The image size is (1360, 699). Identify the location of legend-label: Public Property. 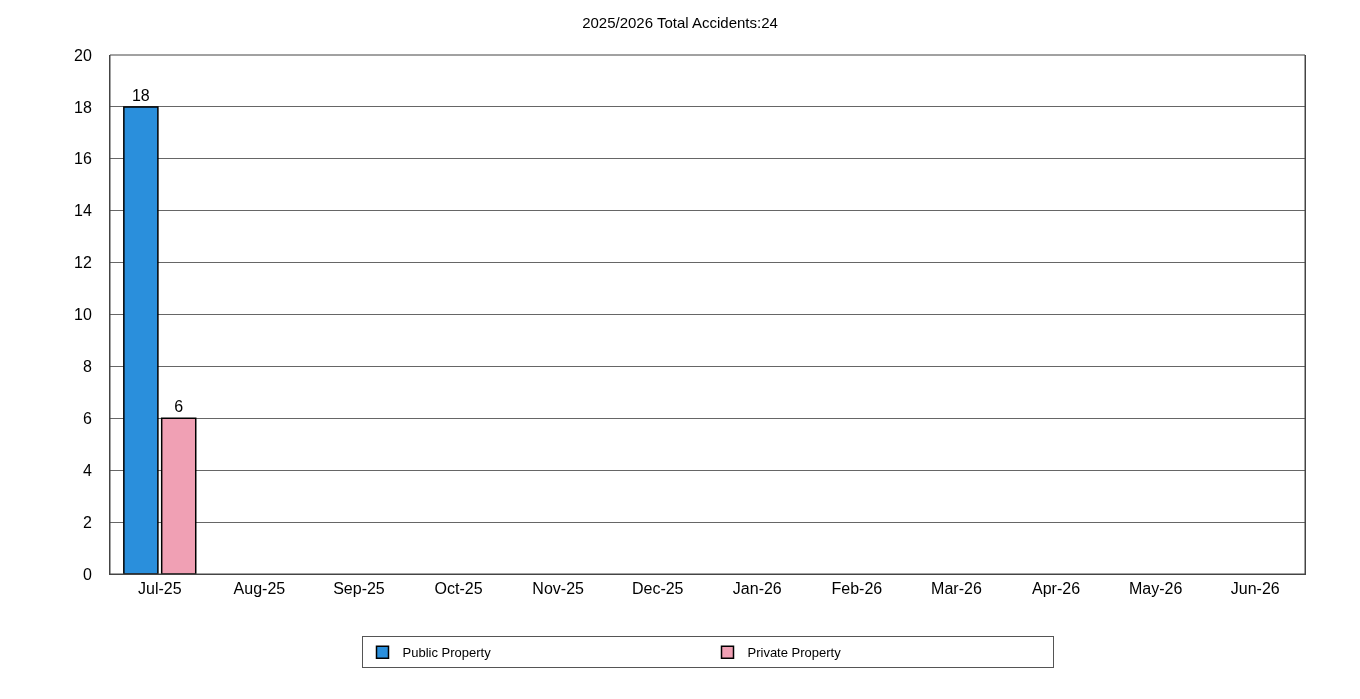
(447, 653).